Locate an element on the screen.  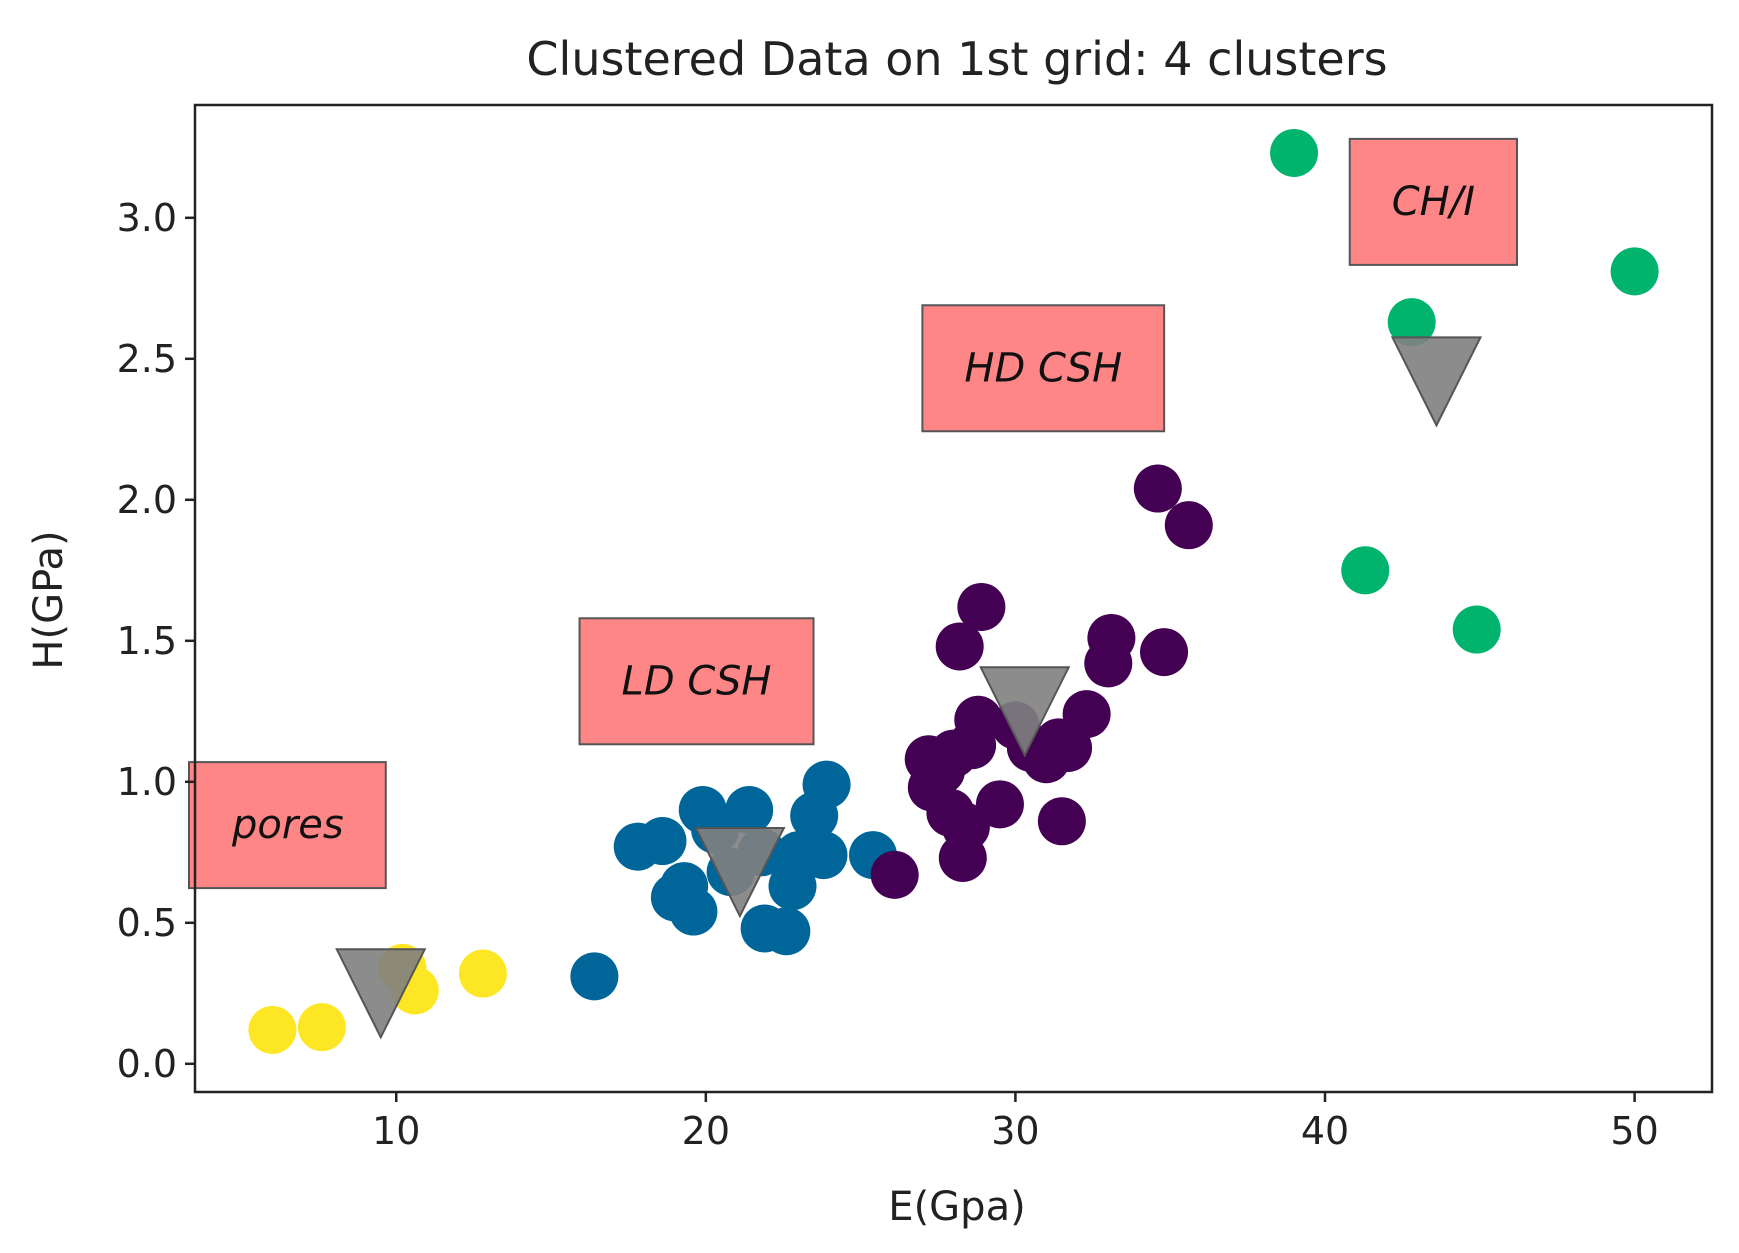
annotation-text-hd-csh: HD CSH is located at coordinates (1043, 368).